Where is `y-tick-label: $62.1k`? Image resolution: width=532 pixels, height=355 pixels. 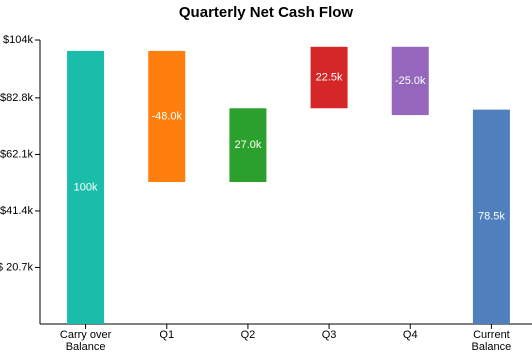
y-tick-label: $62.1k is located at coordinates (16, 154).